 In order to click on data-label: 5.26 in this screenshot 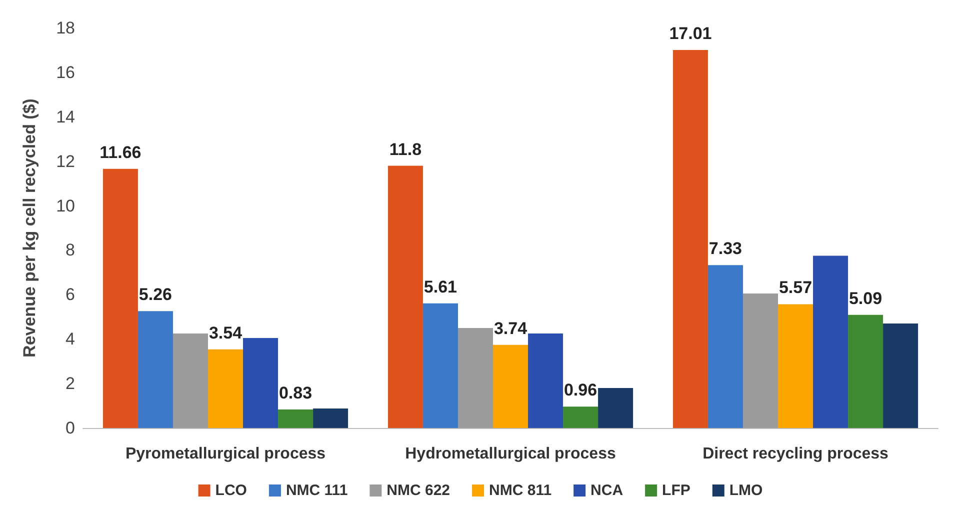, I will do `click(155, 294)`.